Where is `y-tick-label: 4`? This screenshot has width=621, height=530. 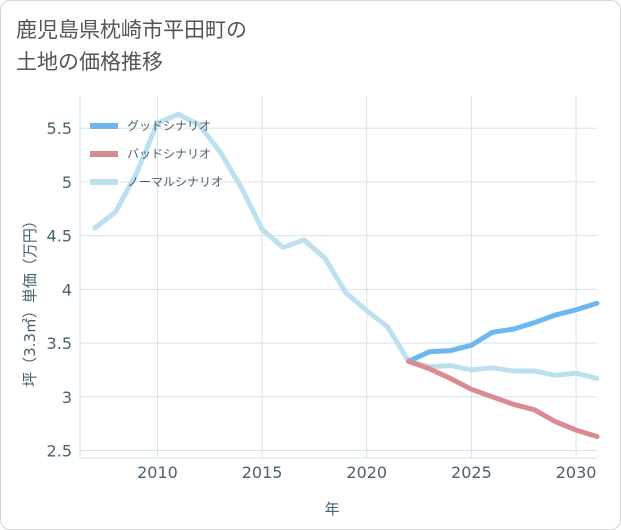 y-tick-label: 4 is located at coordinates (67, 289).